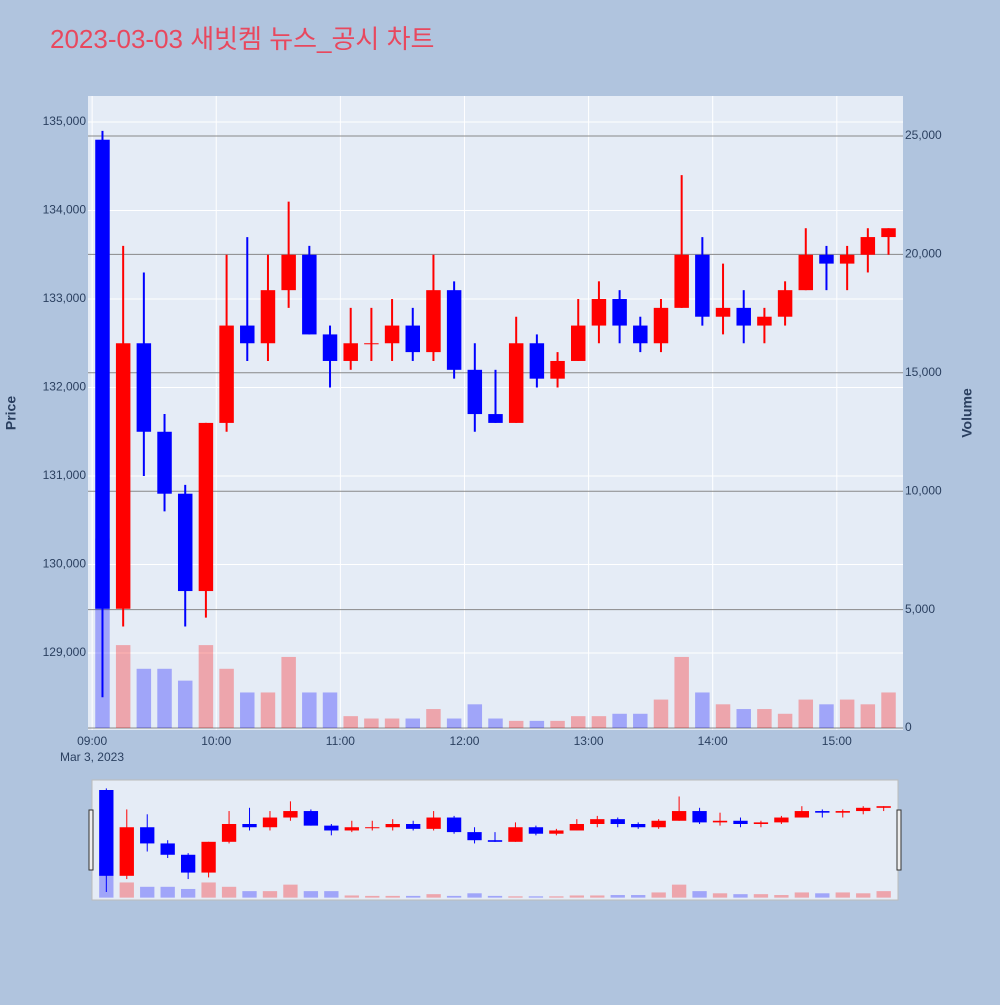  What do you see at coordinates (713, 741) in the screenshot?
I see `x-tick-label: 14:00` at bounding box center [713, 741].